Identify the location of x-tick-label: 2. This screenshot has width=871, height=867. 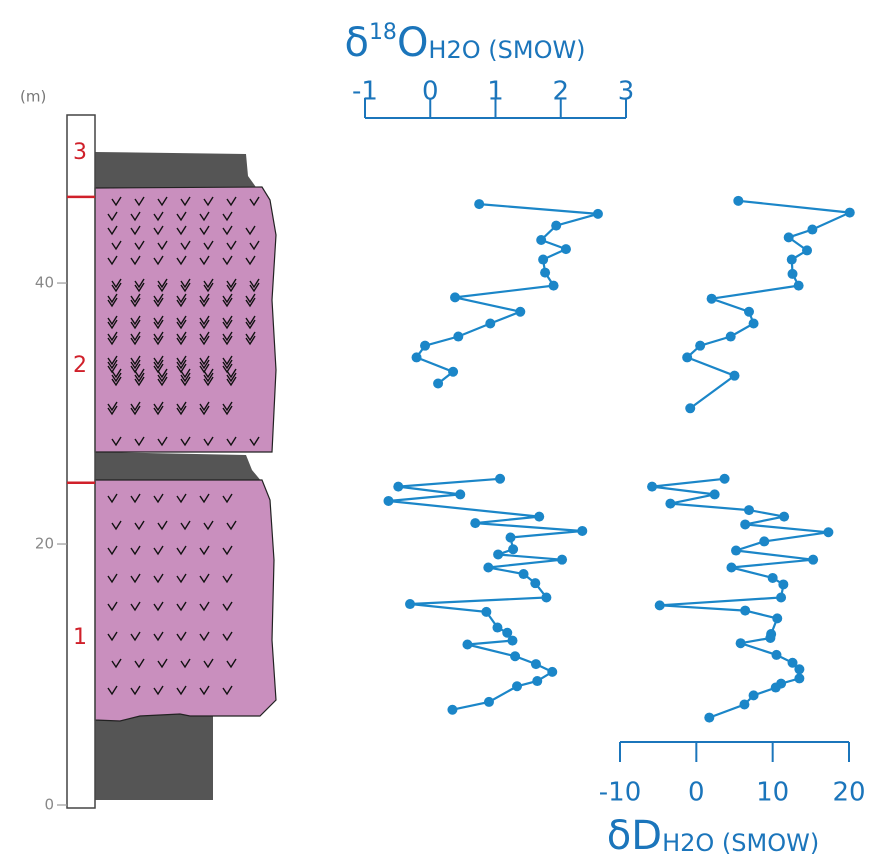
(560, 92).